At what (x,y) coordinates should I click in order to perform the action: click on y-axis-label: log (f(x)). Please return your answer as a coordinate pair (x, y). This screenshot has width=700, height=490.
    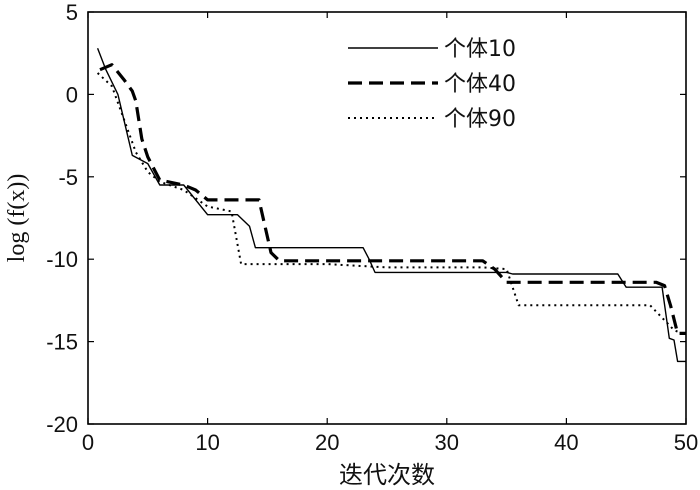
    Looking at the image, I should click on (17, 218).